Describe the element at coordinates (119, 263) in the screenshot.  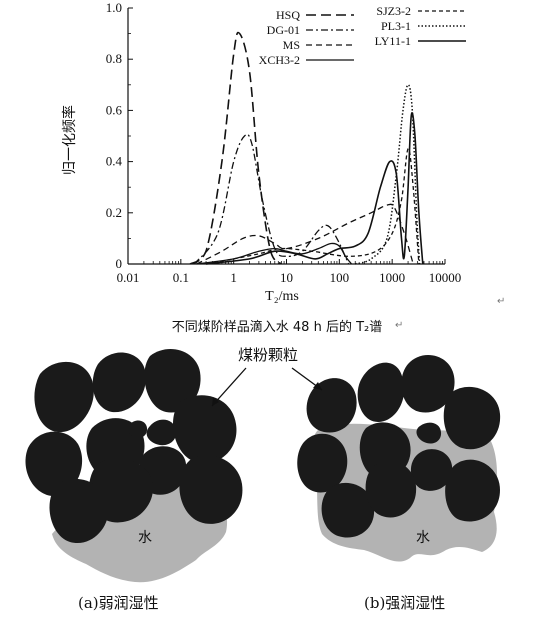
I see `y-tick-label: 0` at that location.